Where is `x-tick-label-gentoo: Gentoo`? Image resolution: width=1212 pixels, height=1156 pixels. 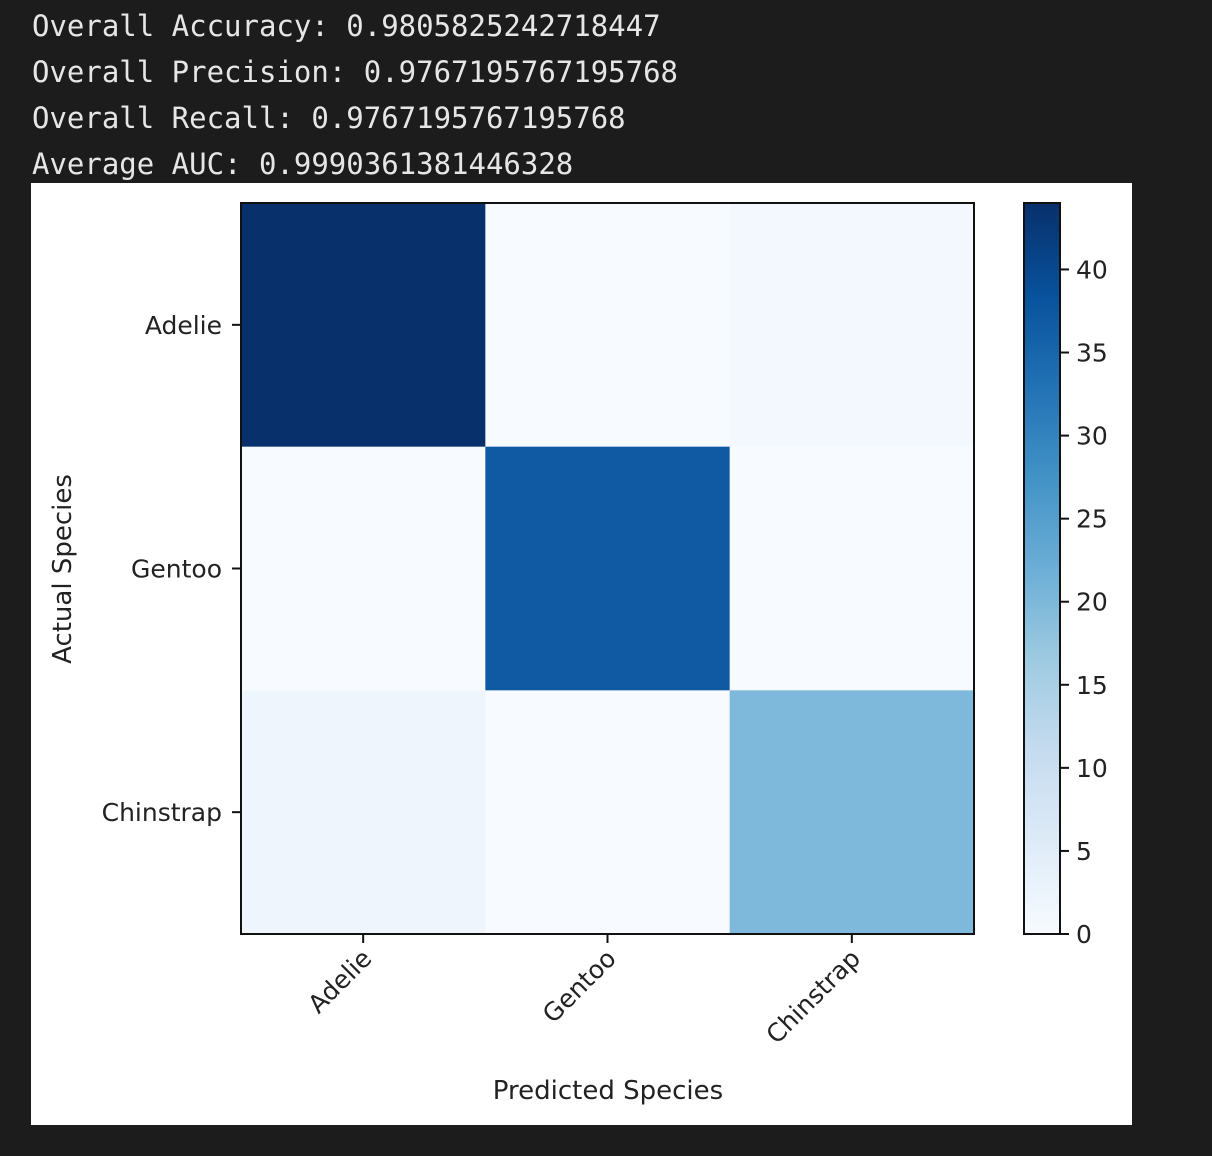 x-tick-label-gentoo: Gentoo is located at coordinates (579, 986).